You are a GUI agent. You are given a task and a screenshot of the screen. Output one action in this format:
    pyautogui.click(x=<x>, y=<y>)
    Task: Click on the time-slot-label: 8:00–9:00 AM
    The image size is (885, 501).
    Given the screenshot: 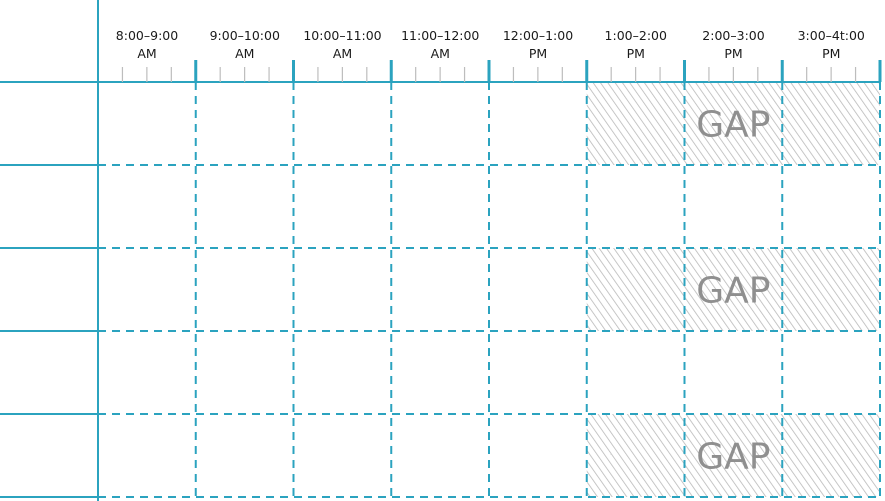 What is the action you would take?
    pyautogui.click(x=147, y=45)
    